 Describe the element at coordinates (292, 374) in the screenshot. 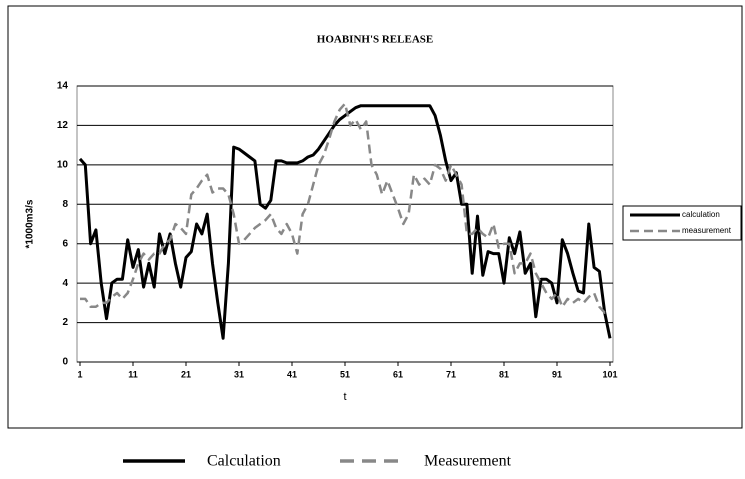

I see `x-tick-label: 41` at that location.